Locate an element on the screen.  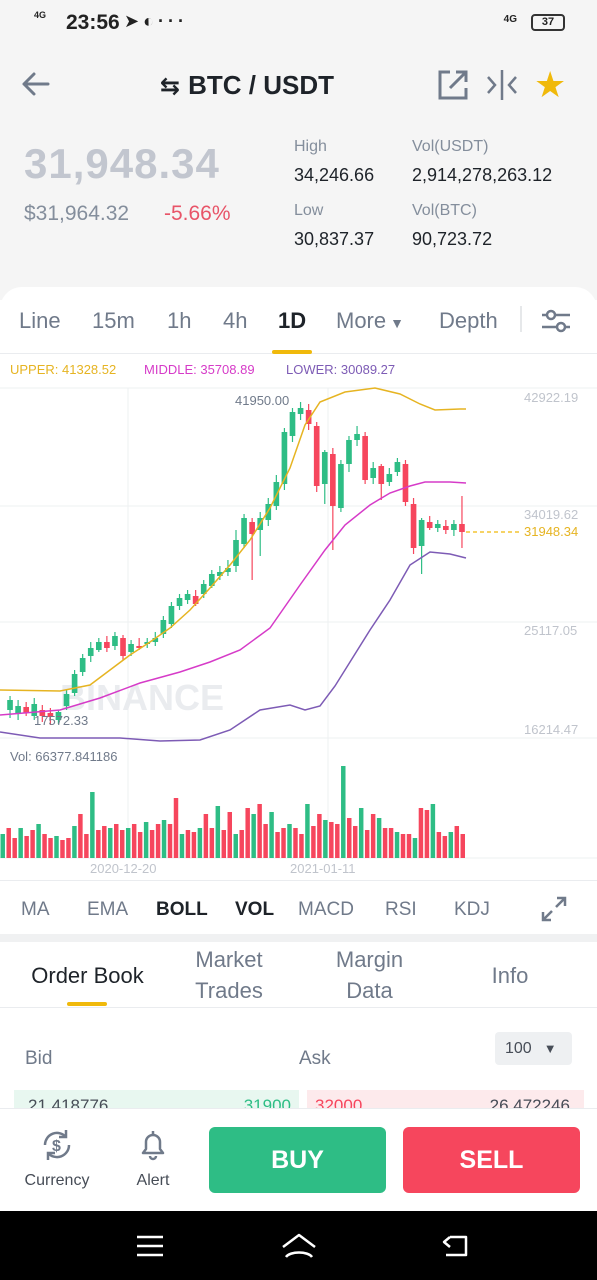
back-arrow-icon is located at coordinates (36, 84).